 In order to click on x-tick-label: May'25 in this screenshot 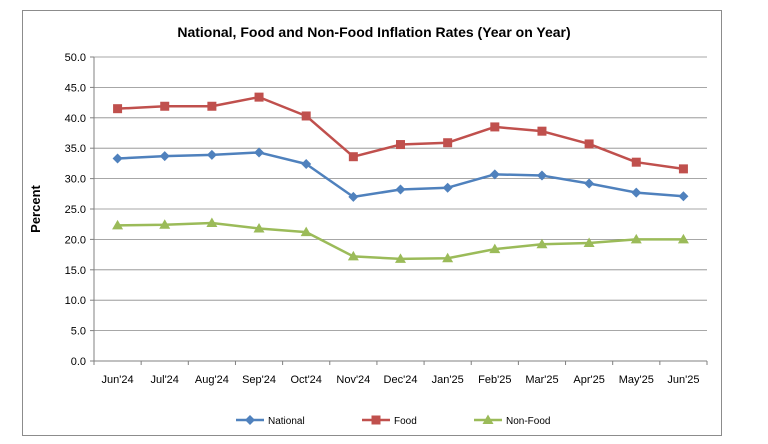, I will do `click(636, 380)`.